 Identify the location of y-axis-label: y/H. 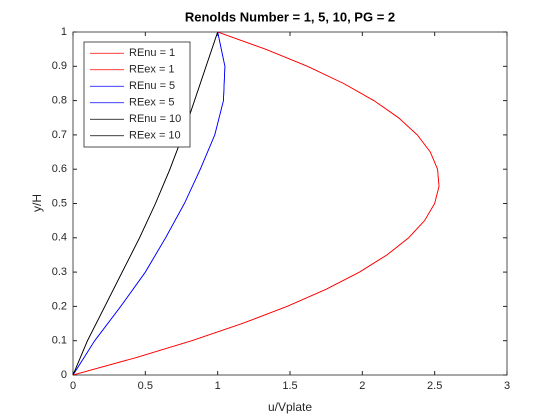
(37, 203).